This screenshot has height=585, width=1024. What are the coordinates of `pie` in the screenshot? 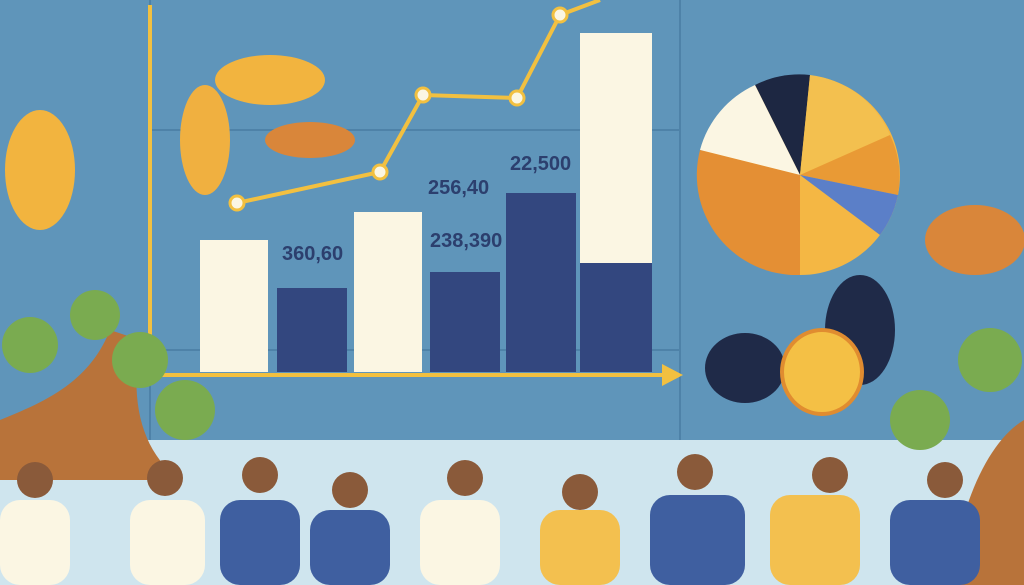 It's located at (798, 175).